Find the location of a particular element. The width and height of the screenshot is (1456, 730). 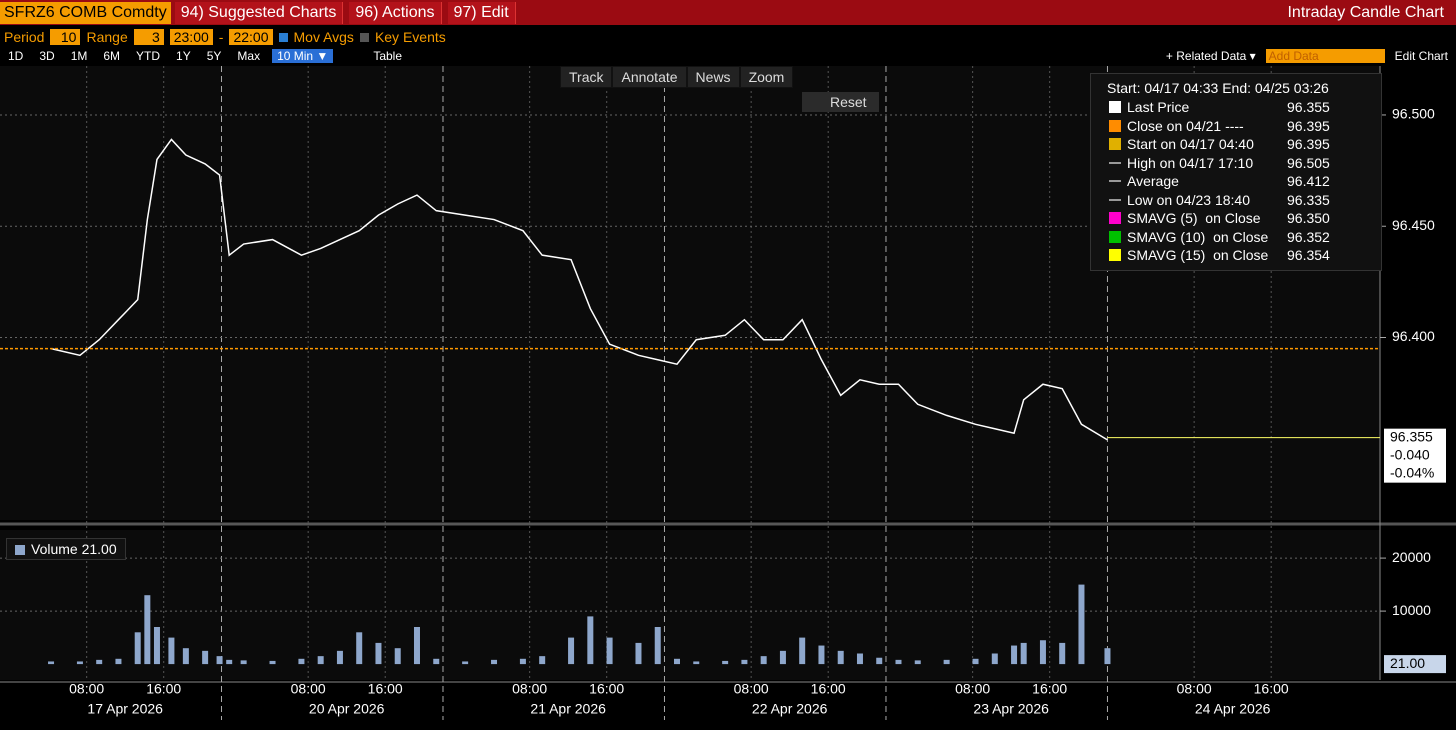

add-data: Add Data is located at coordinates (1325, 56).